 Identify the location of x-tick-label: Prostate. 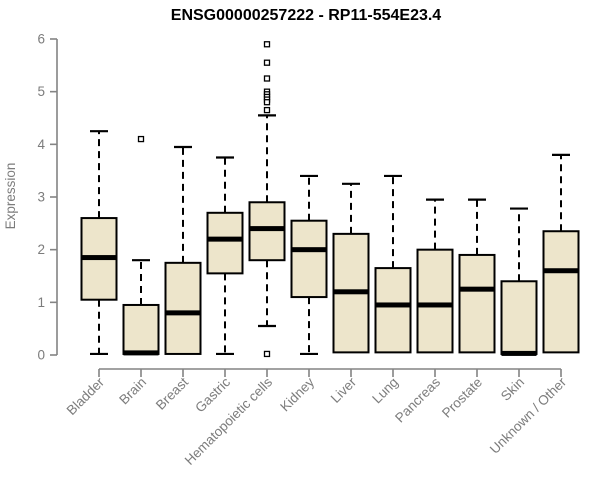
(462, 398).